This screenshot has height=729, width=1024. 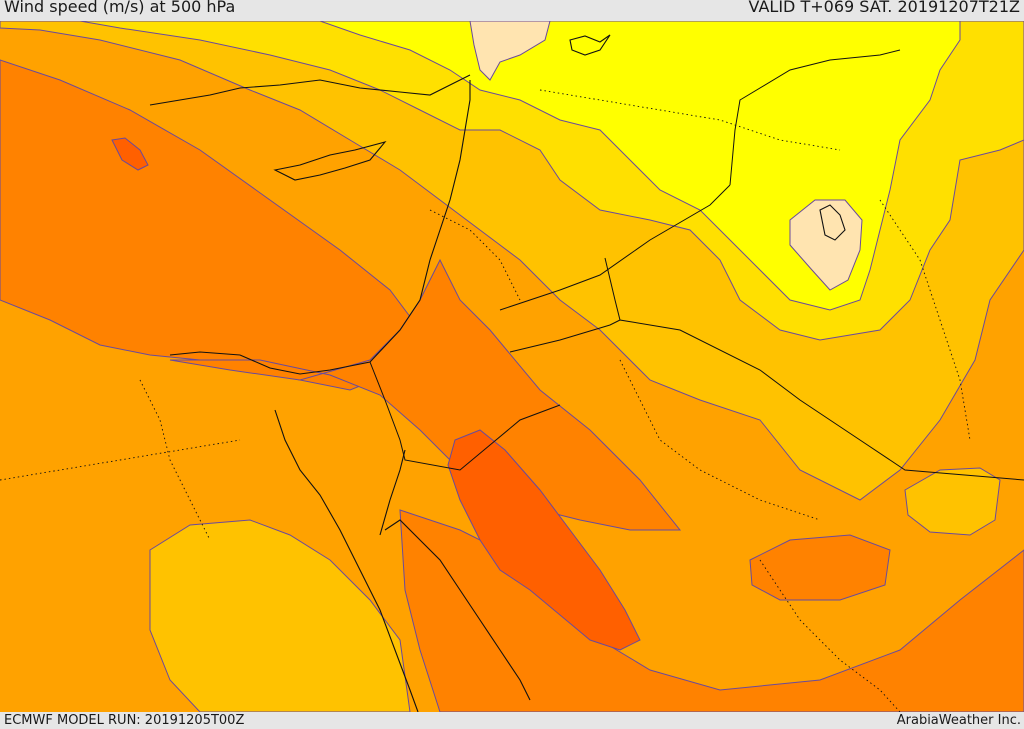 What do you see at coordinates (952, 501) in the screenshot?
I see `shade-band-light-east` at bounding box center [952, 501].